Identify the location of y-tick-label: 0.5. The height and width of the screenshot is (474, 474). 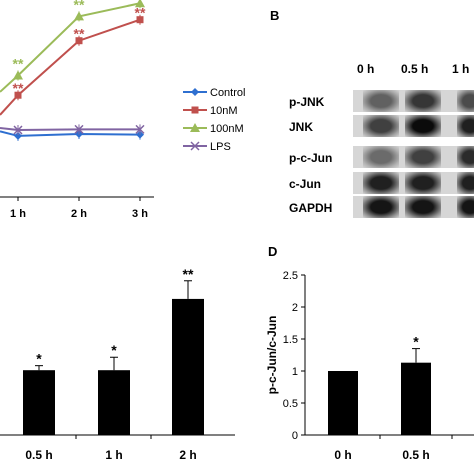
(290, 404).